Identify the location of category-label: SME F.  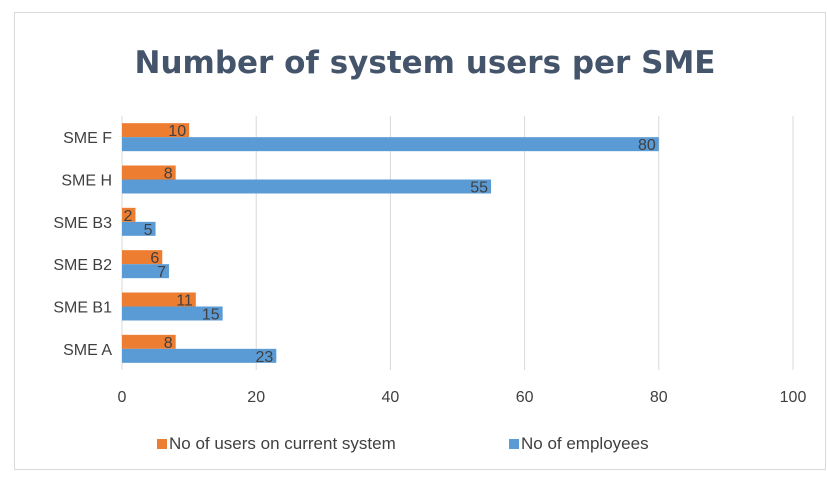
(87, 138).